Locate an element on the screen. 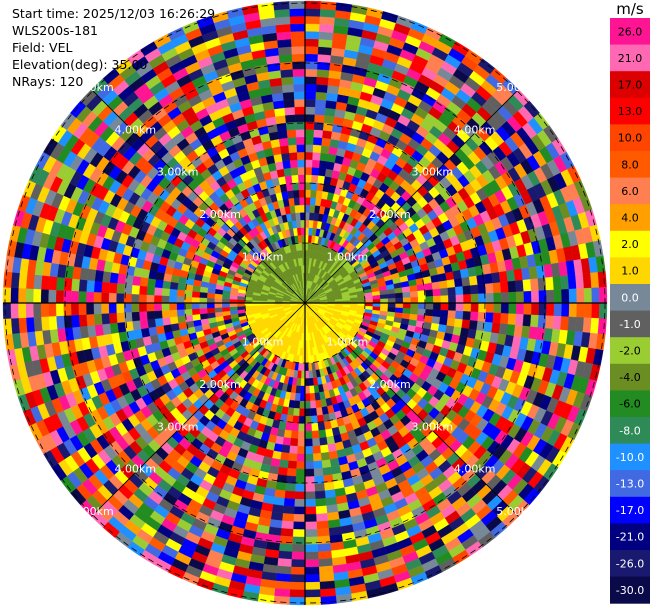  nrays-label: NRays: 120 is located at coordinates (48, 81).